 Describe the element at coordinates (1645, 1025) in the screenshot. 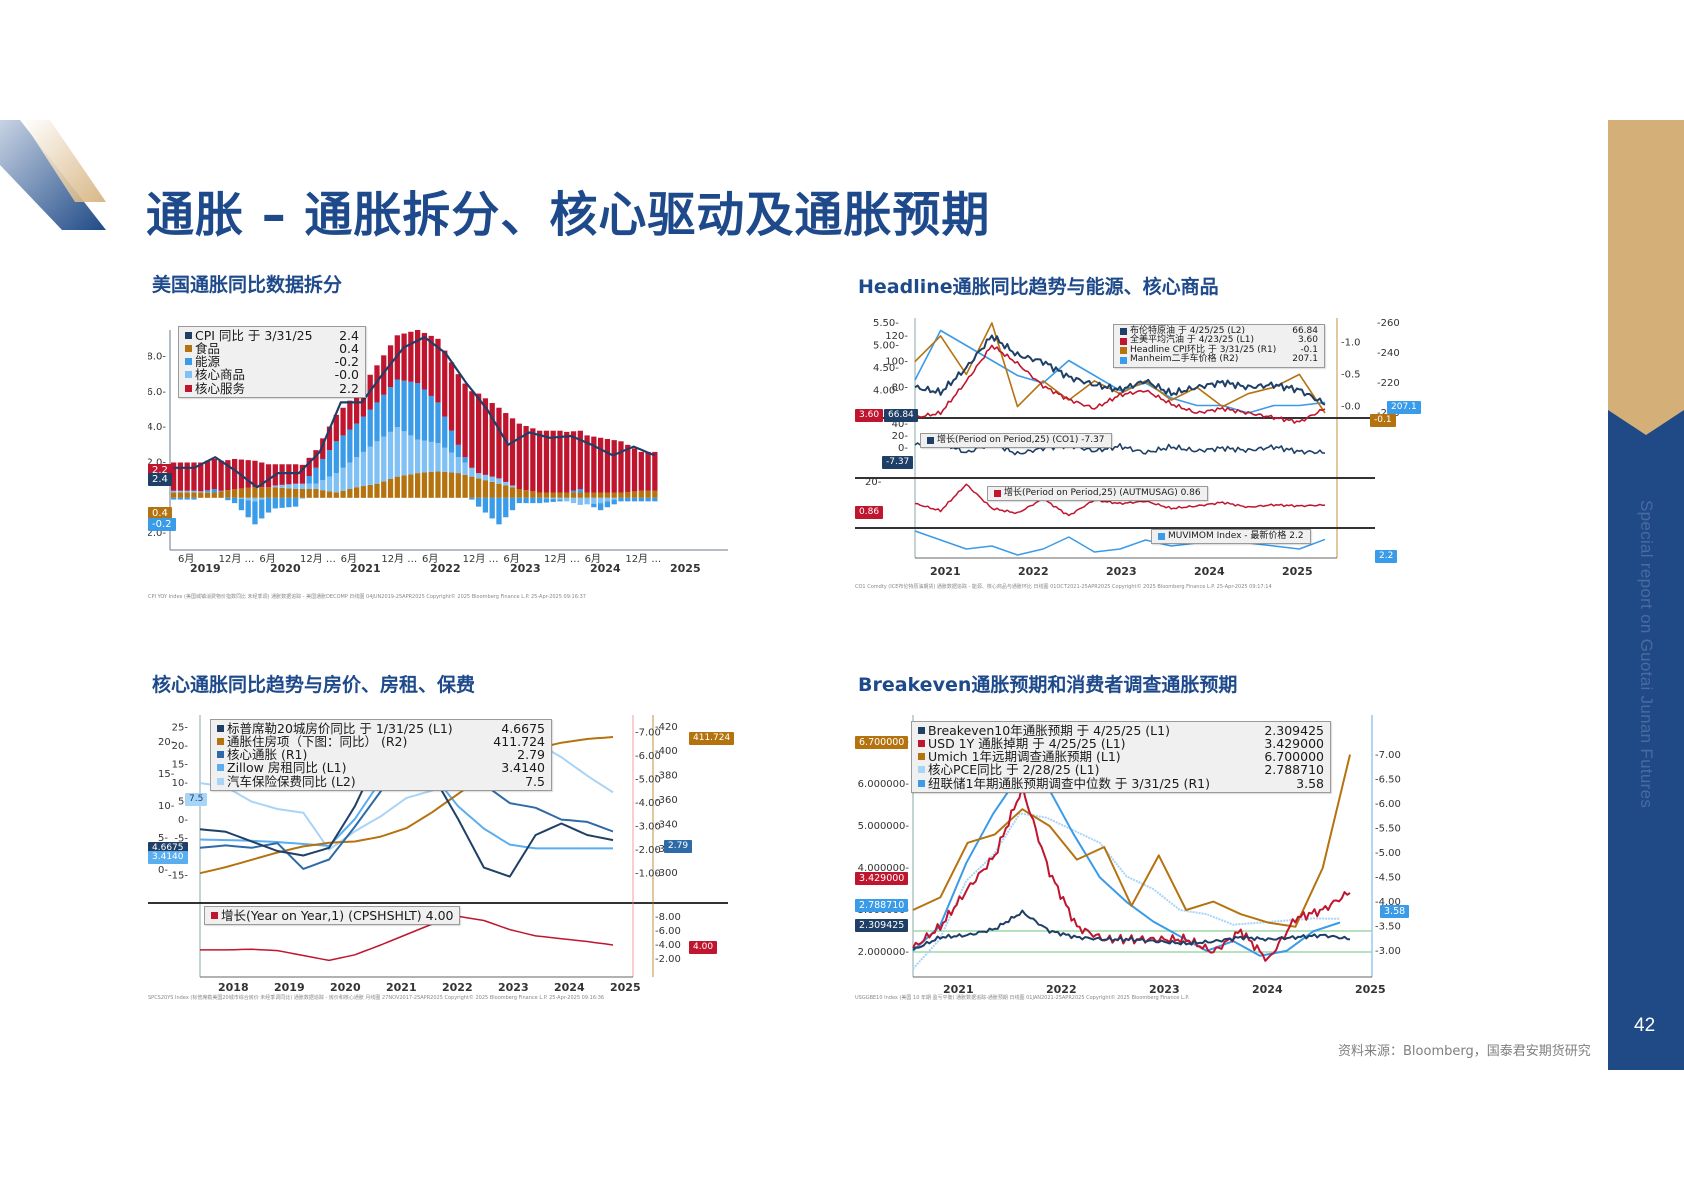

I see `page-number: 42` at that location.